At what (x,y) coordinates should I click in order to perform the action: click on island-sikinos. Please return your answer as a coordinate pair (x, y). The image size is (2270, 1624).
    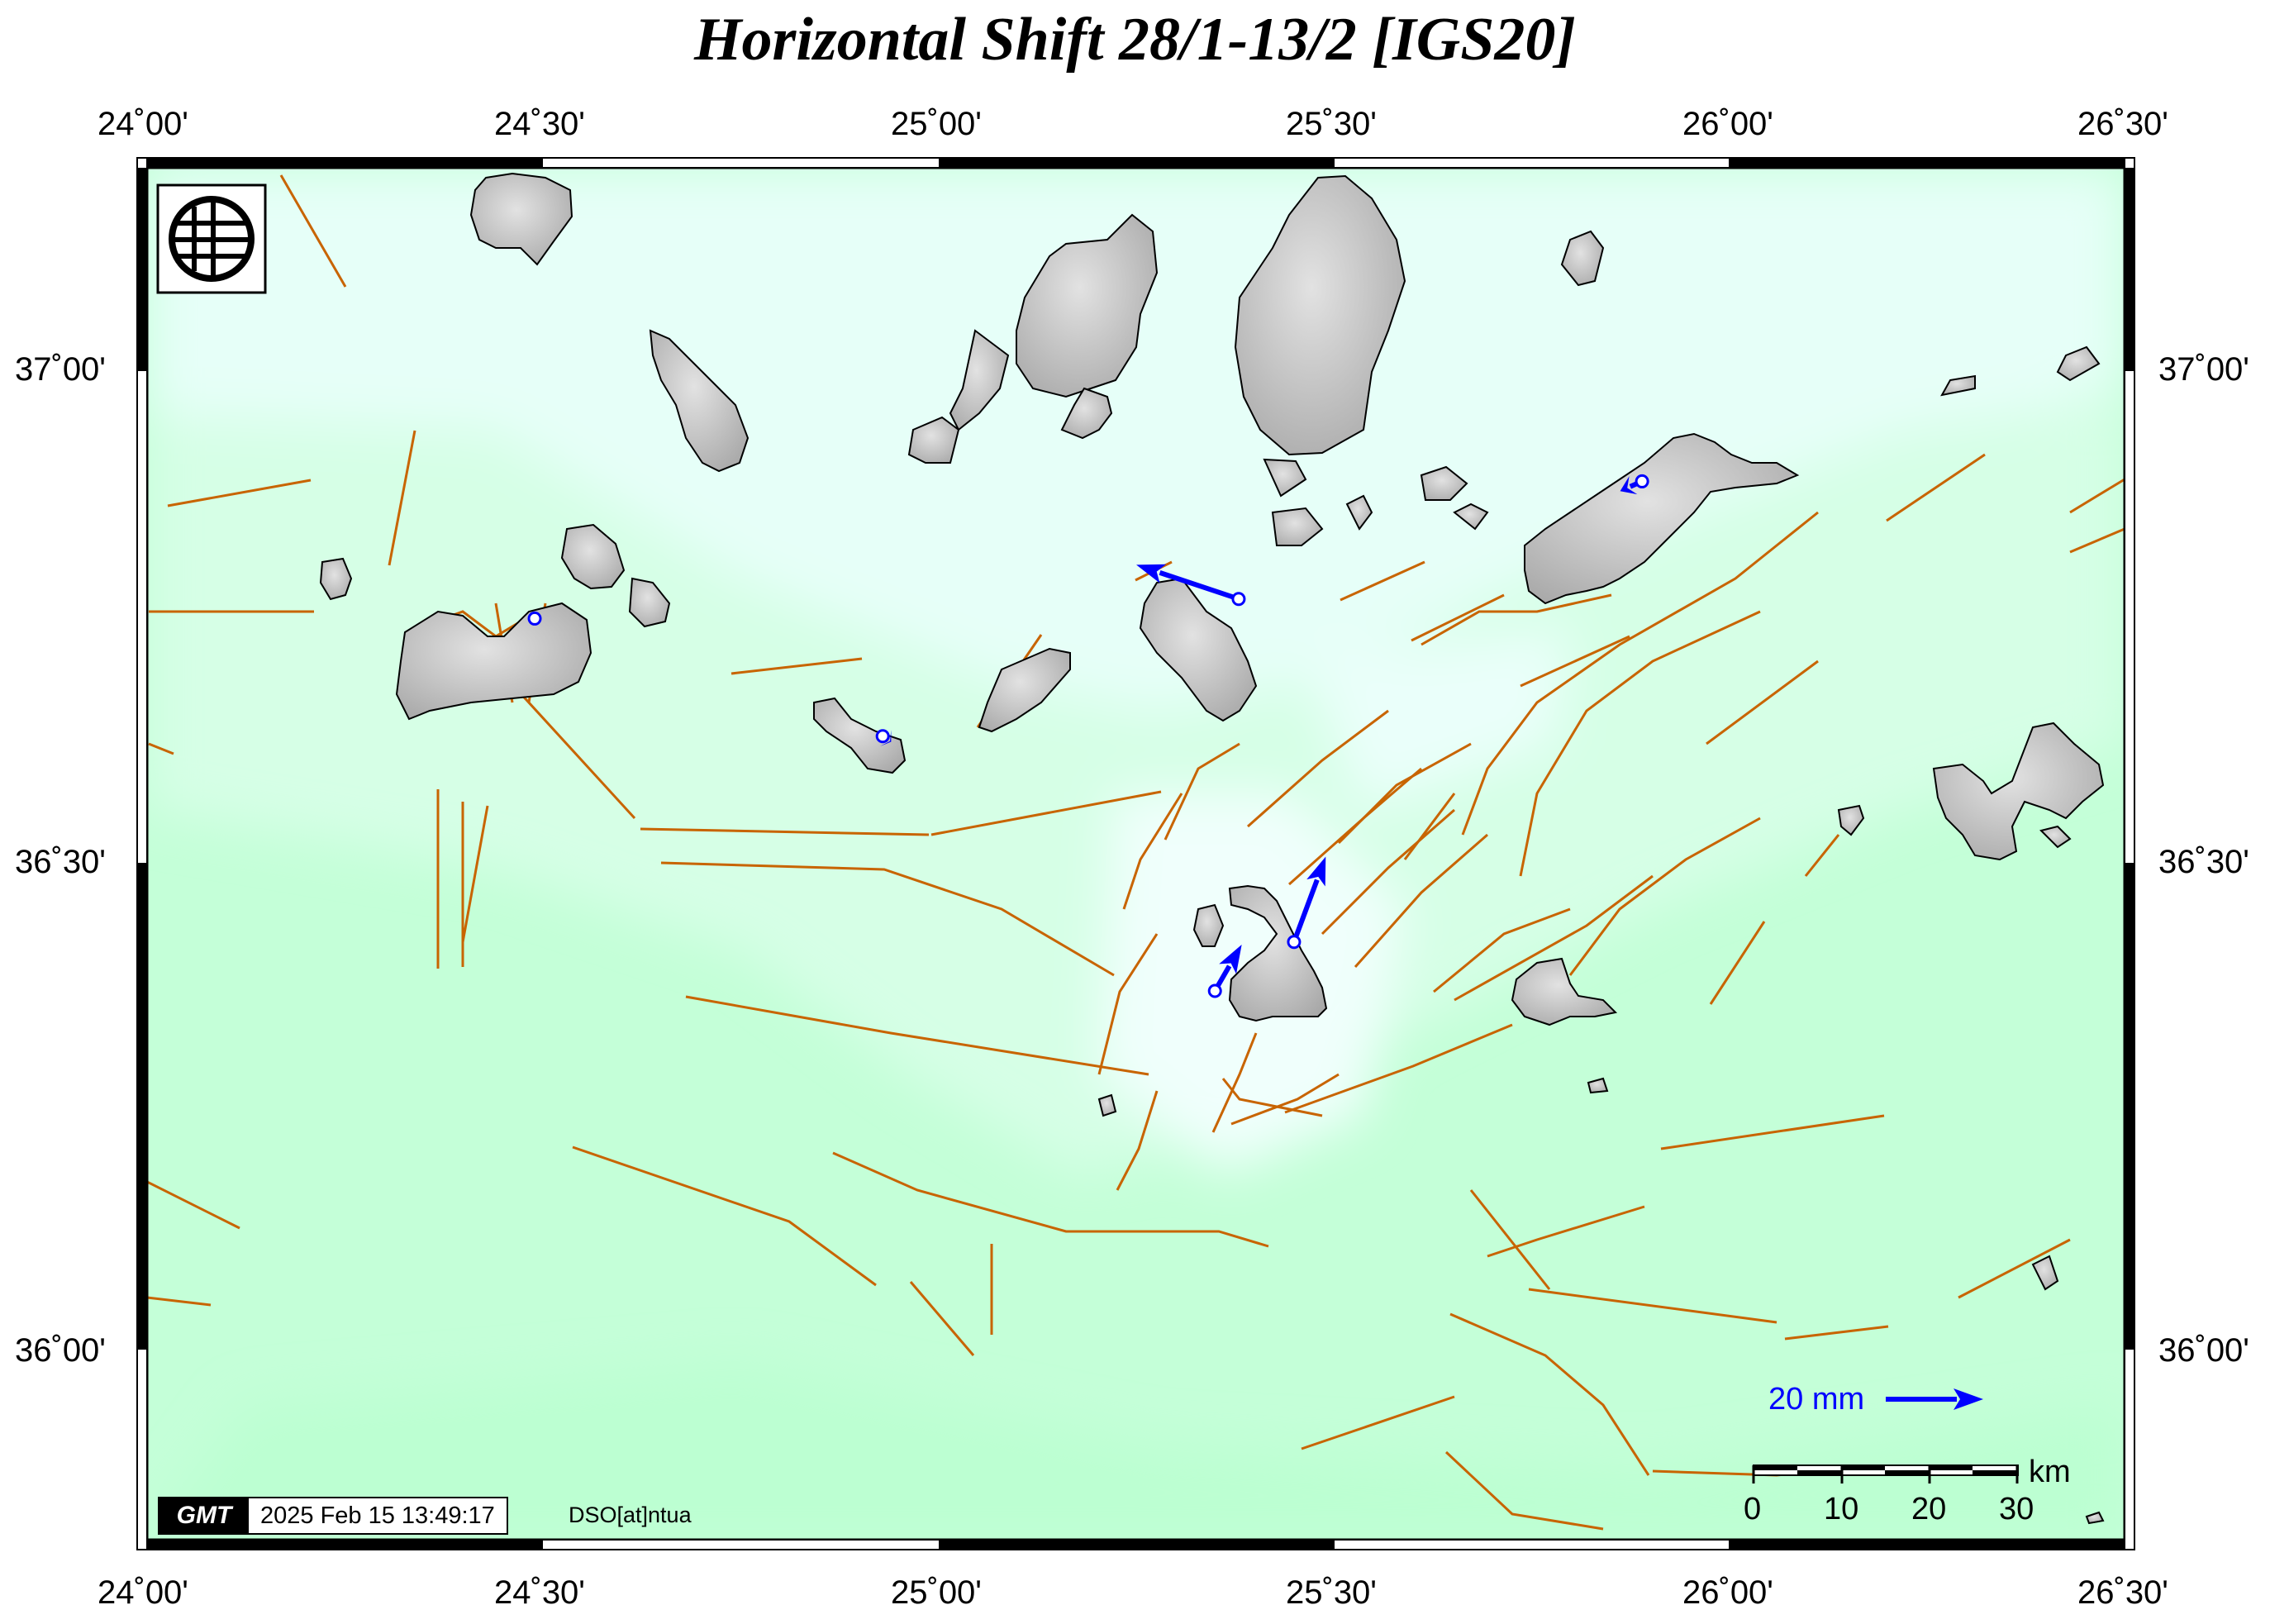
    Looking at the image, I should click on (1024, 690).